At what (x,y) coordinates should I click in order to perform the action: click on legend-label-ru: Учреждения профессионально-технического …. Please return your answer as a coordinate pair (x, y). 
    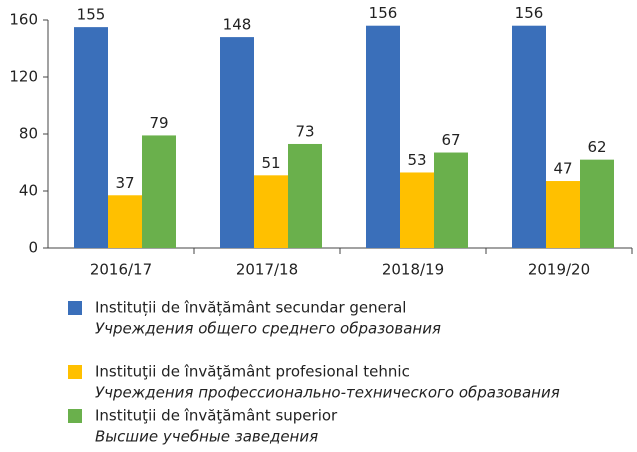
    Looking at the image, I should click on (327, 393).